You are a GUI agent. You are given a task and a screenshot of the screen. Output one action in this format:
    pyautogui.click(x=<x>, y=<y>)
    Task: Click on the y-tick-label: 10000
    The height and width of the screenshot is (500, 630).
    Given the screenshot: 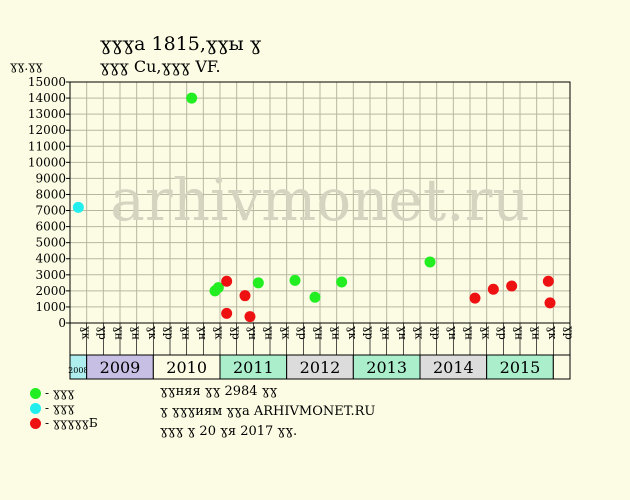 What is the action you would take?
    pyautogui.click(x=47, y=162)
    